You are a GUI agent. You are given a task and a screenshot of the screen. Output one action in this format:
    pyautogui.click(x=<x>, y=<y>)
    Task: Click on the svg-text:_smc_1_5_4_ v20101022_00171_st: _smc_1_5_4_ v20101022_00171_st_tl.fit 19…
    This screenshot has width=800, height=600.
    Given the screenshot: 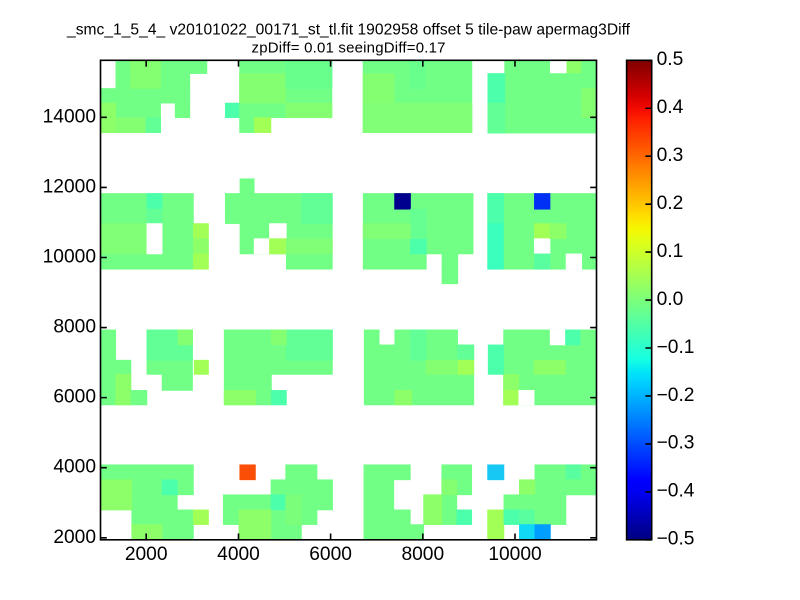 What is the action you would take?
    pyautogui.click(x=348, y=29)
    